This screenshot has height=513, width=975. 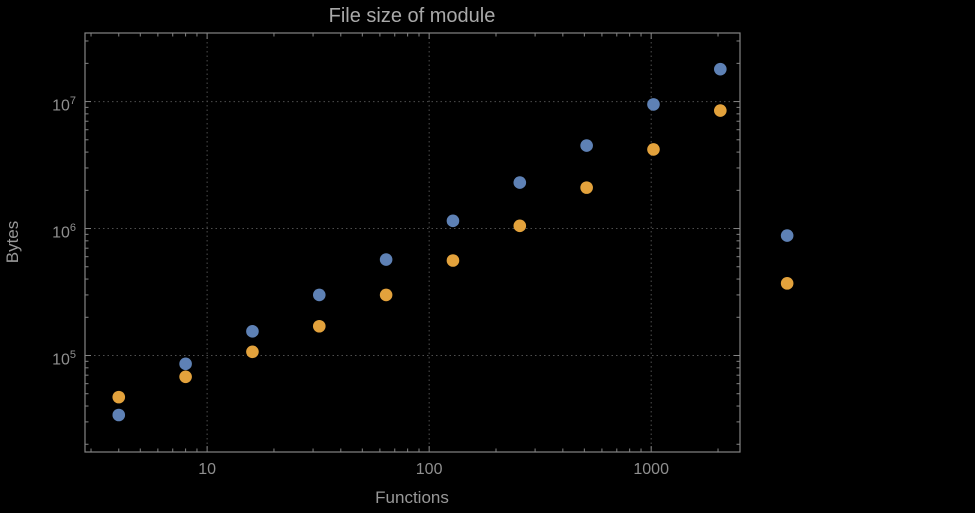 What do you see at coordinates (412, 16) in the screenshot?
I see `chart-title: File size of module` at bounding box center [412, 16].